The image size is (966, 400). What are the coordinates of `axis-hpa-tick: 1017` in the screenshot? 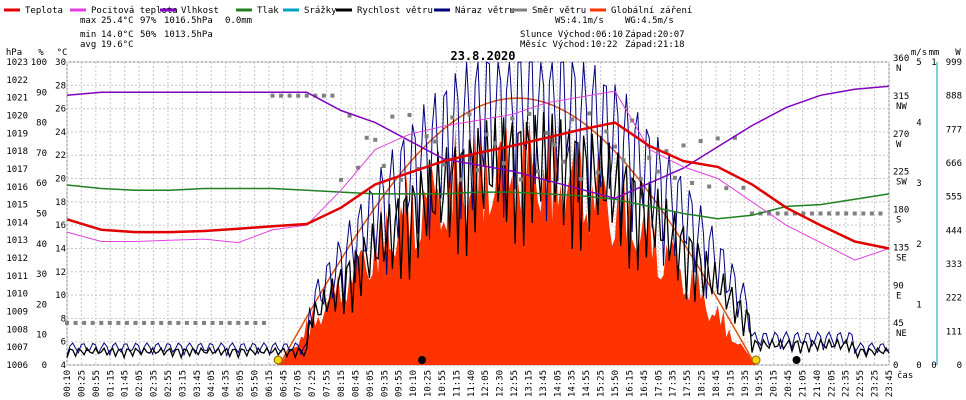 It's located at (17, 170).